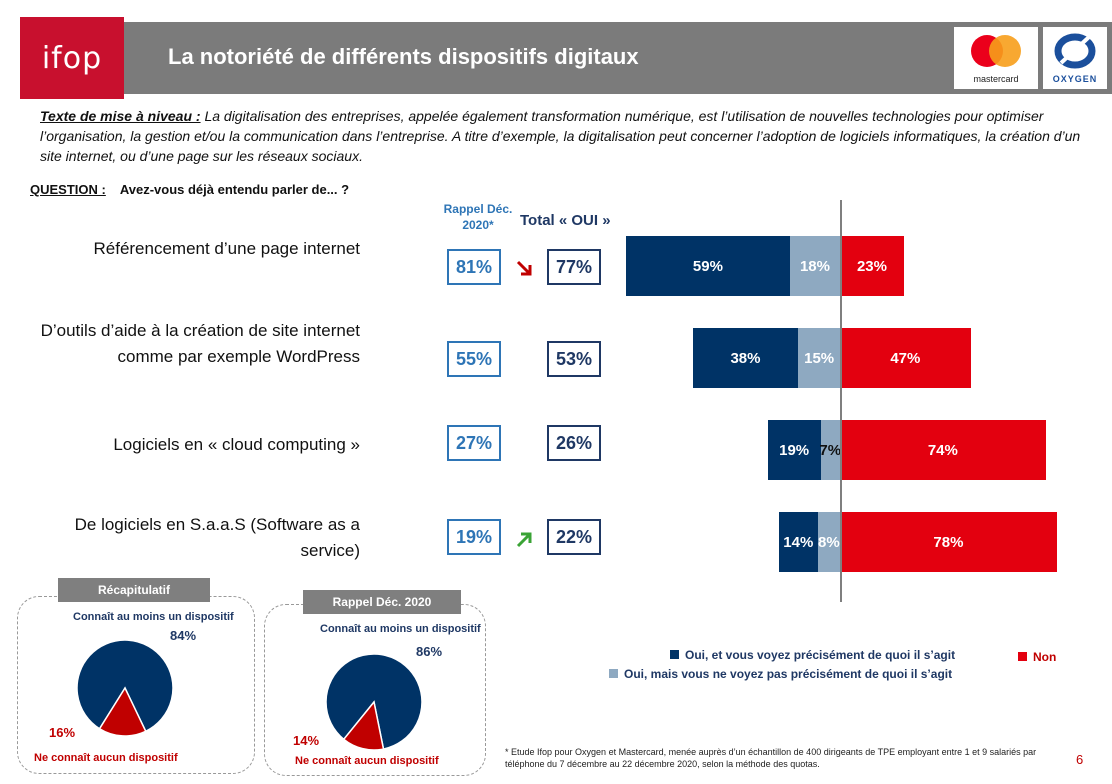 The image size is (1112, 784). I want to click on pie-chart-rappel, so click(374, 702).